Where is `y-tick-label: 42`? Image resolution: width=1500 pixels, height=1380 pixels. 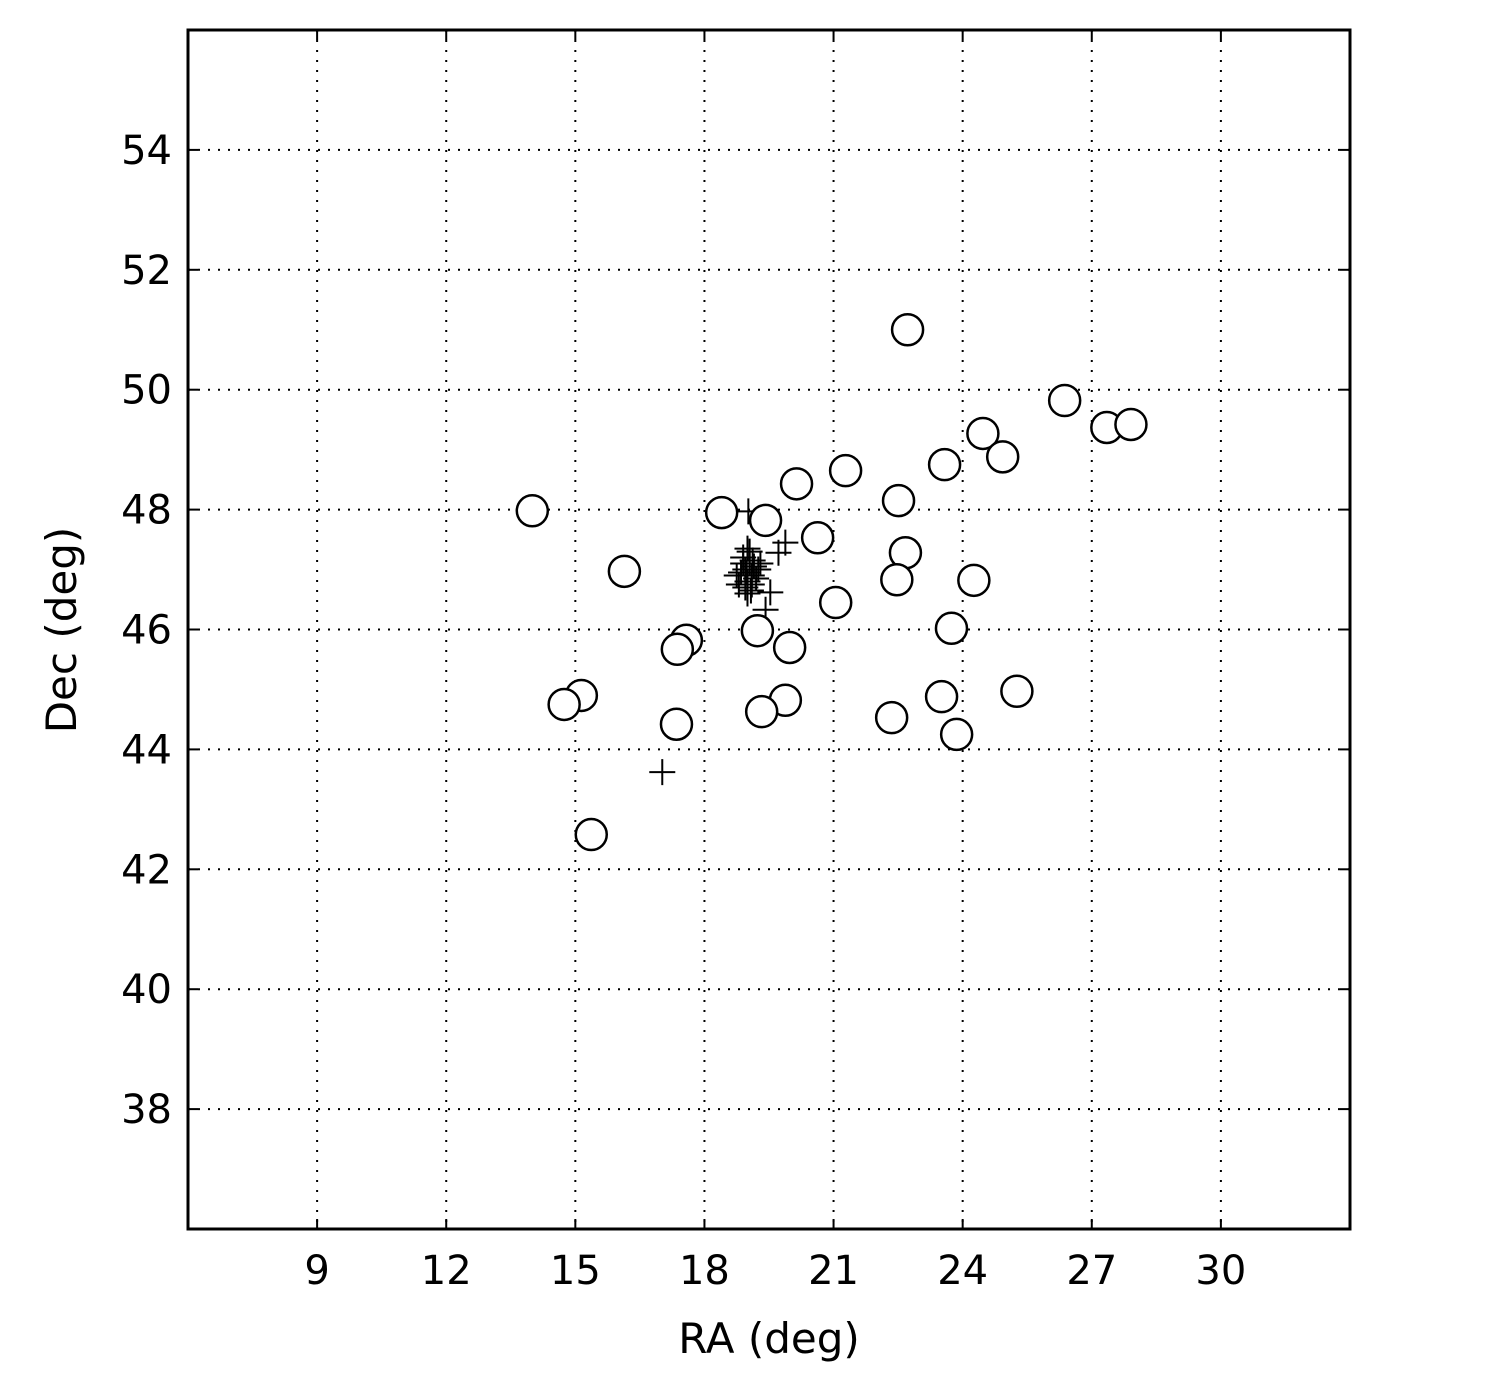
y-tick-label: 42 is located at coordinates (146, 870).